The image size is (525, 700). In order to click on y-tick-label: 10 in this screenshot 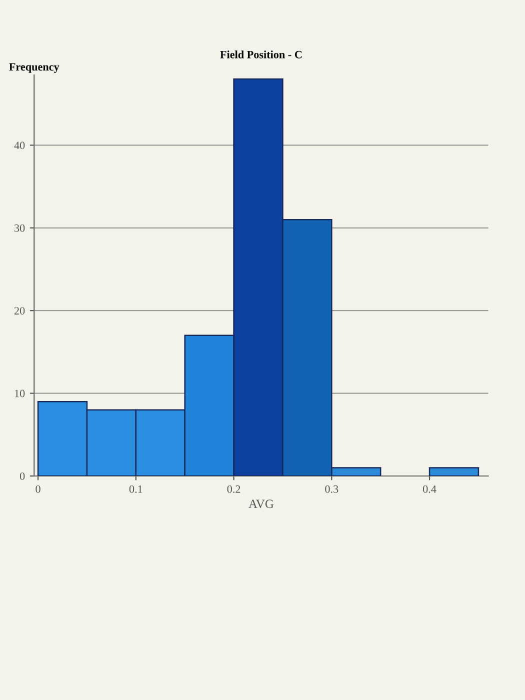, I will do `click(19, 394)`.